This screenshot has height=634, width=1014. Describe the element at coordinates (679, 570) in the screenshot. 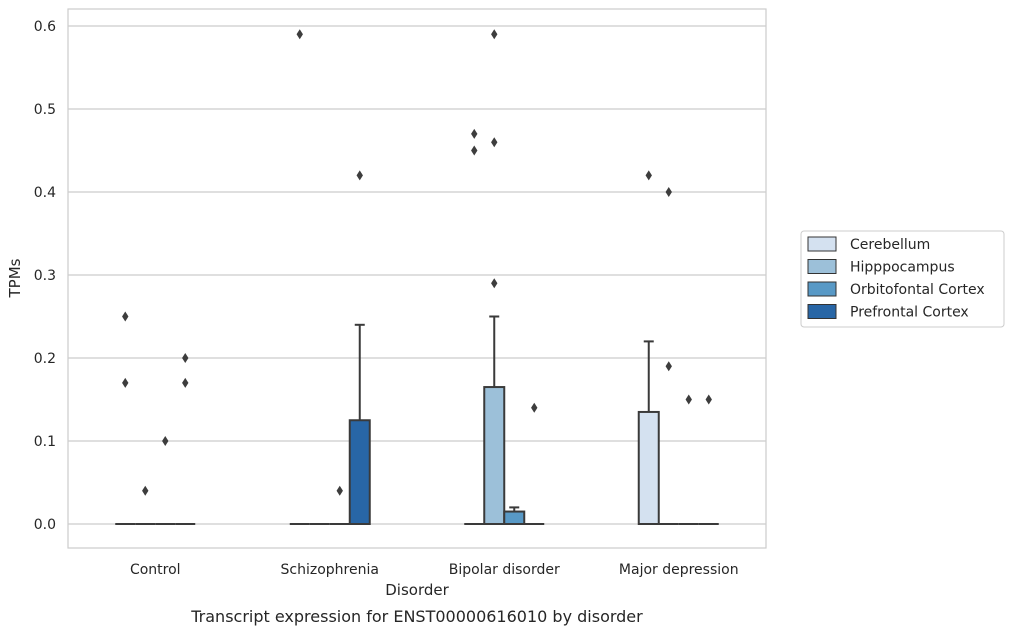

I see `x-tick-label: Major depression` at that location.